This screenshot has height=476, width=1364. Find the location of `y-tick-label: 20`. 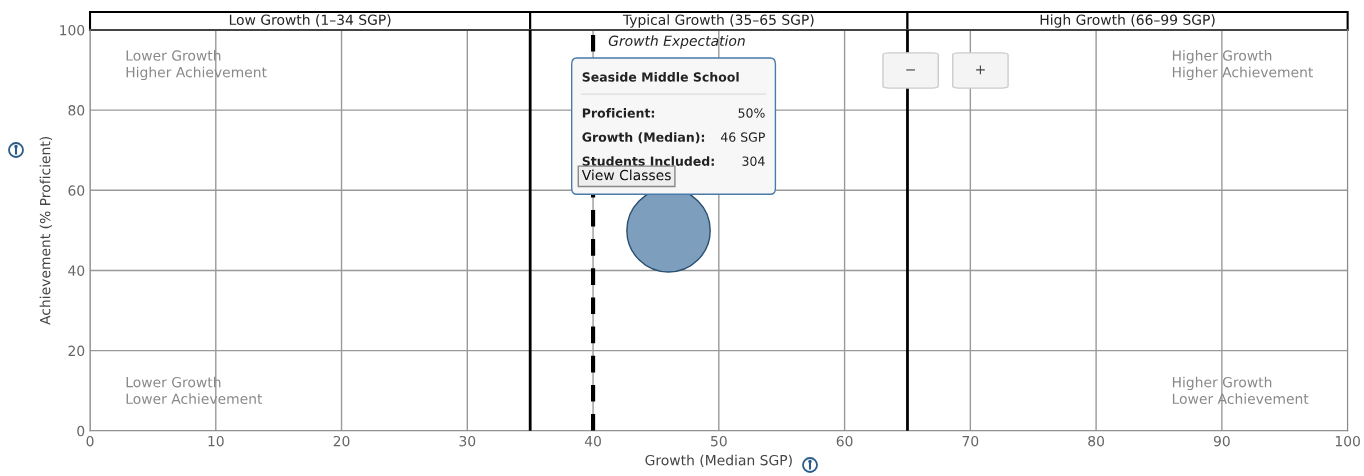

y-tick-label: 20 is located at coordinates (76, 351).